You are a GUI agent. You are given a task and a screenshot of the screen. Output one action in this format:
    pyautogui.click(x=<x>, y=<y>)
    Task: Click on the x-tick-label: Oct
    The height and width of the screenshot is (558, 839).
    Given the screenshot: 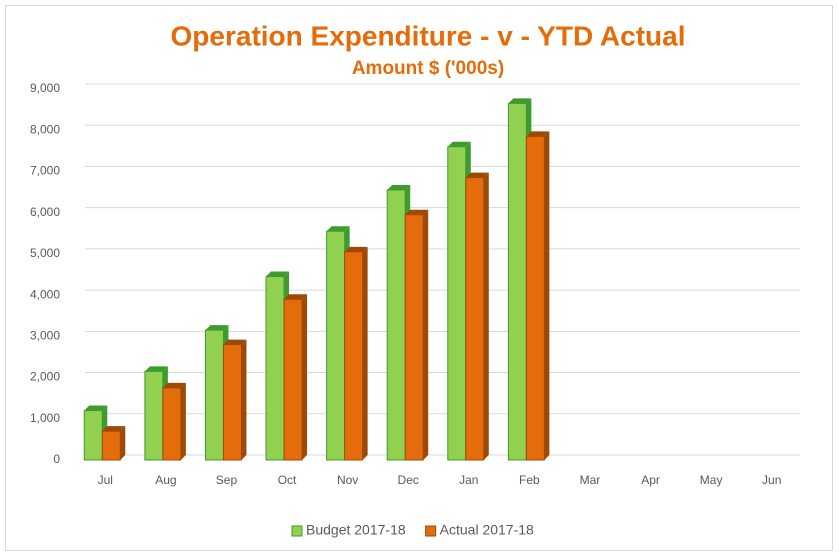 What is the action you would take?
    pyautogui.click(x=287, y=480)
    